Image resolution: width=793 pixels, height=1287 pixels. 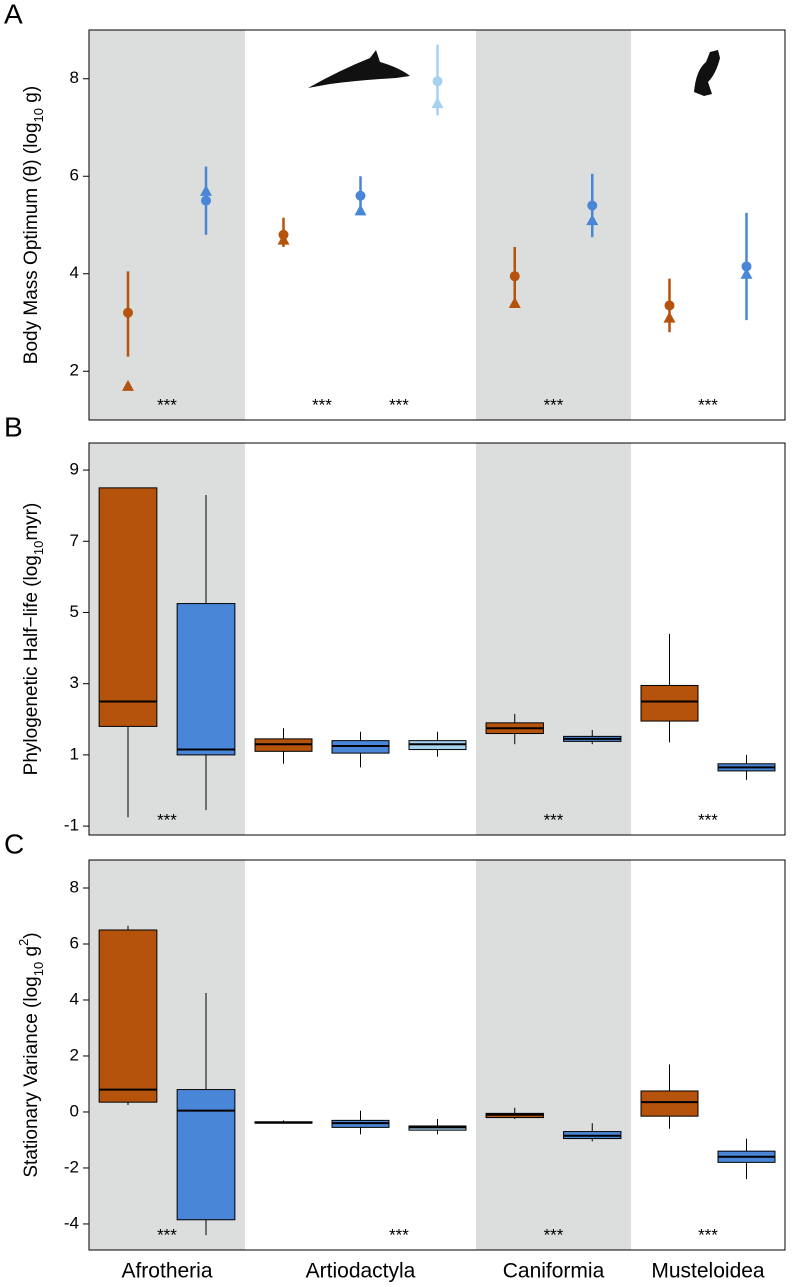 What do you see at coordinates (361, 1271) in the screenshot?
I see `x-tick-label: Artiodactyla` at bounding box center [361, 1271].